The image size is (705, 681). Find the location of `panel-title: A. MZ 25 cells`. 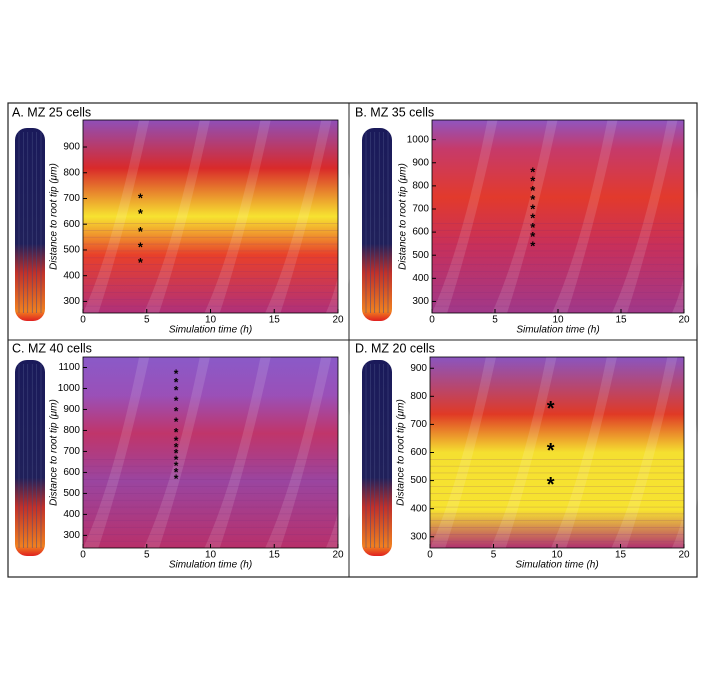

panel-title: A. MZ 25 cells is located at coordinates (51, 112).